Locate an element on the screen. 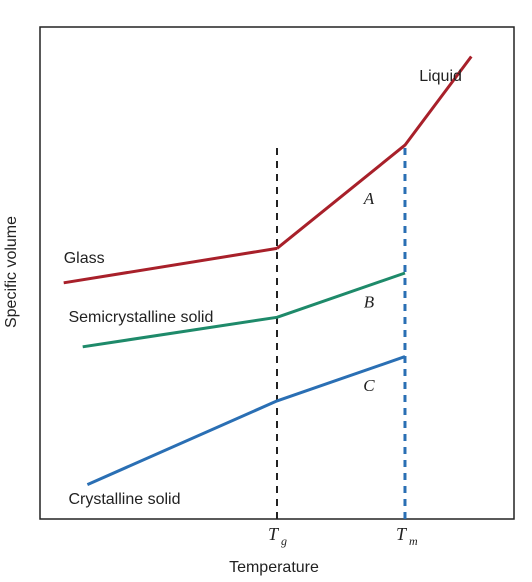 This screenshot has height=582, width=532. series-line-liquid is located at coordinates (374, 152).